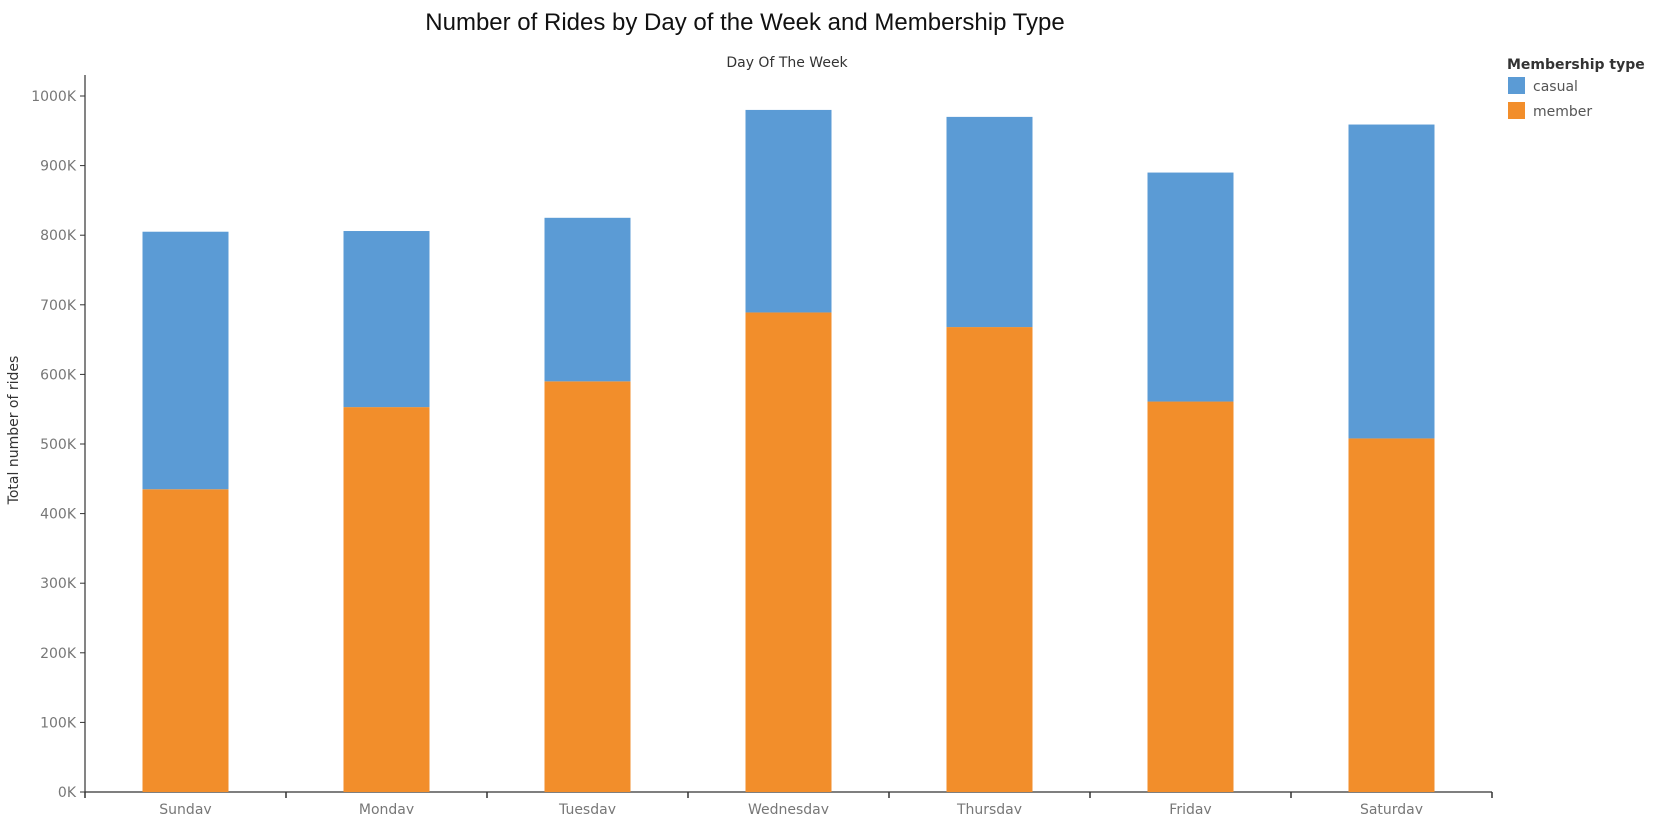 This screenshot has height=814, width=1673. I want to click on bar-saturday-member, so click(1391, 615).